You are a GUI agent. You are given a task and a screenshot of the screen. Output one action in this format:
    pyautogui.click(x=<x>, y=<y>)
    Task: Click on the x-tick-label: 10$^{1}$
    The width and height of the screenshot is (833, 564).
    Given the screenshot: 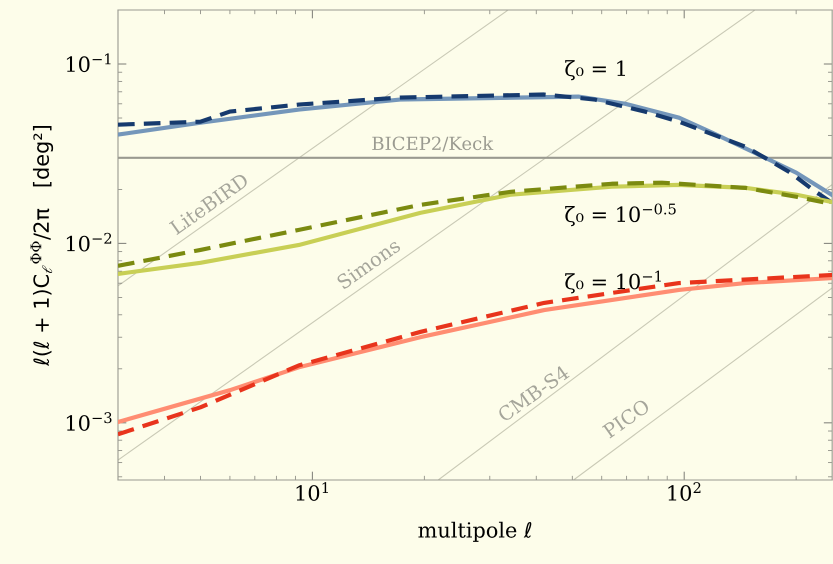 What is the action you would take?
    pyautogui.click(x=312, y=491)
    